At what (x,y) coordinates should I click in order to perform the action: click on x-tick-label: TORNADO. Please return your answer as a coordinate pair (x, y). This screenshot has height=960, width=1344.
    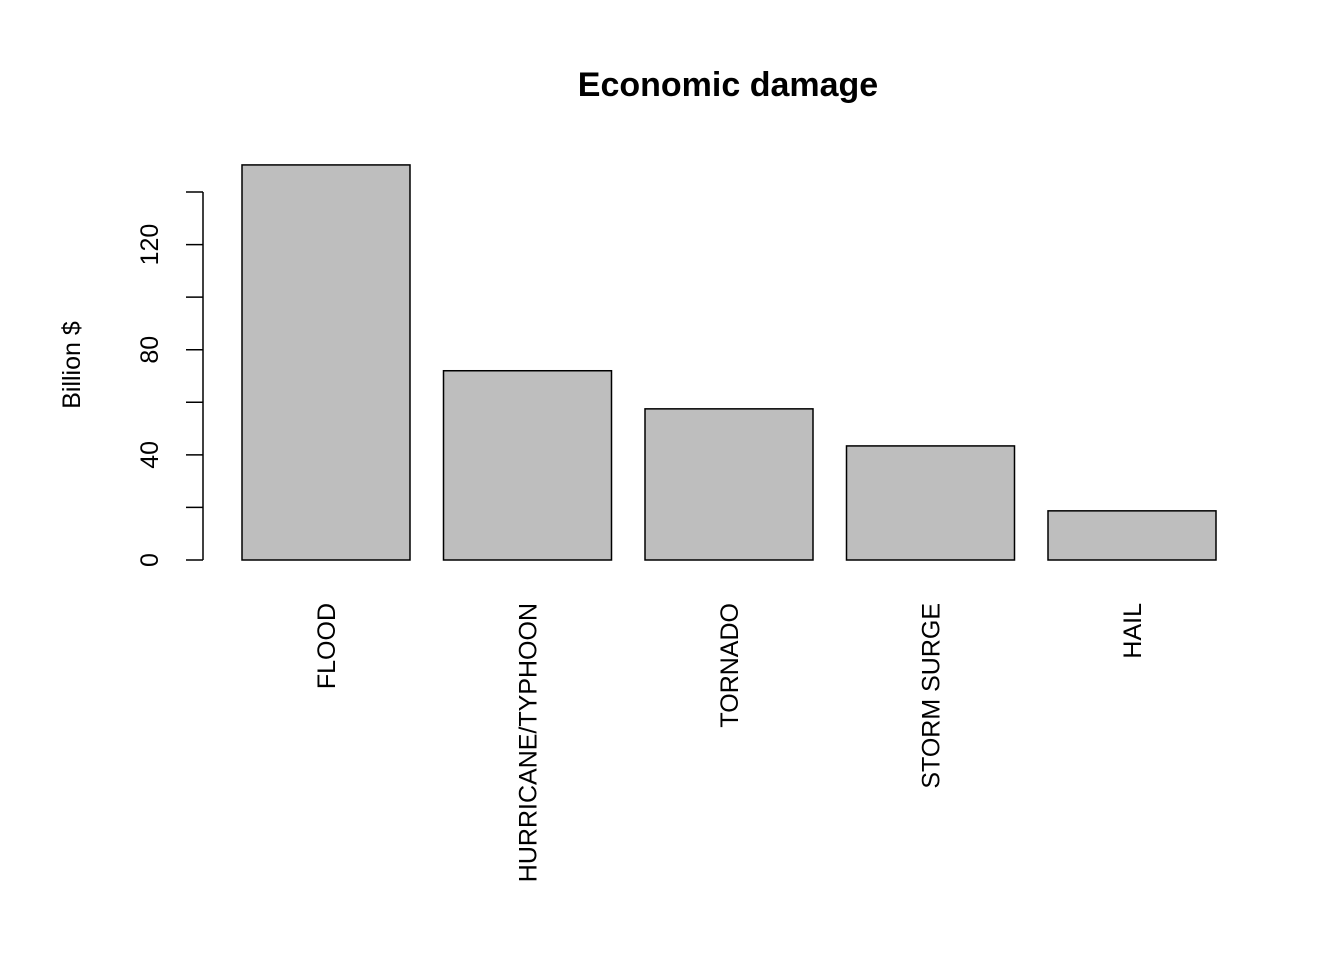
    Looking at the image, I should click on (730, 665).